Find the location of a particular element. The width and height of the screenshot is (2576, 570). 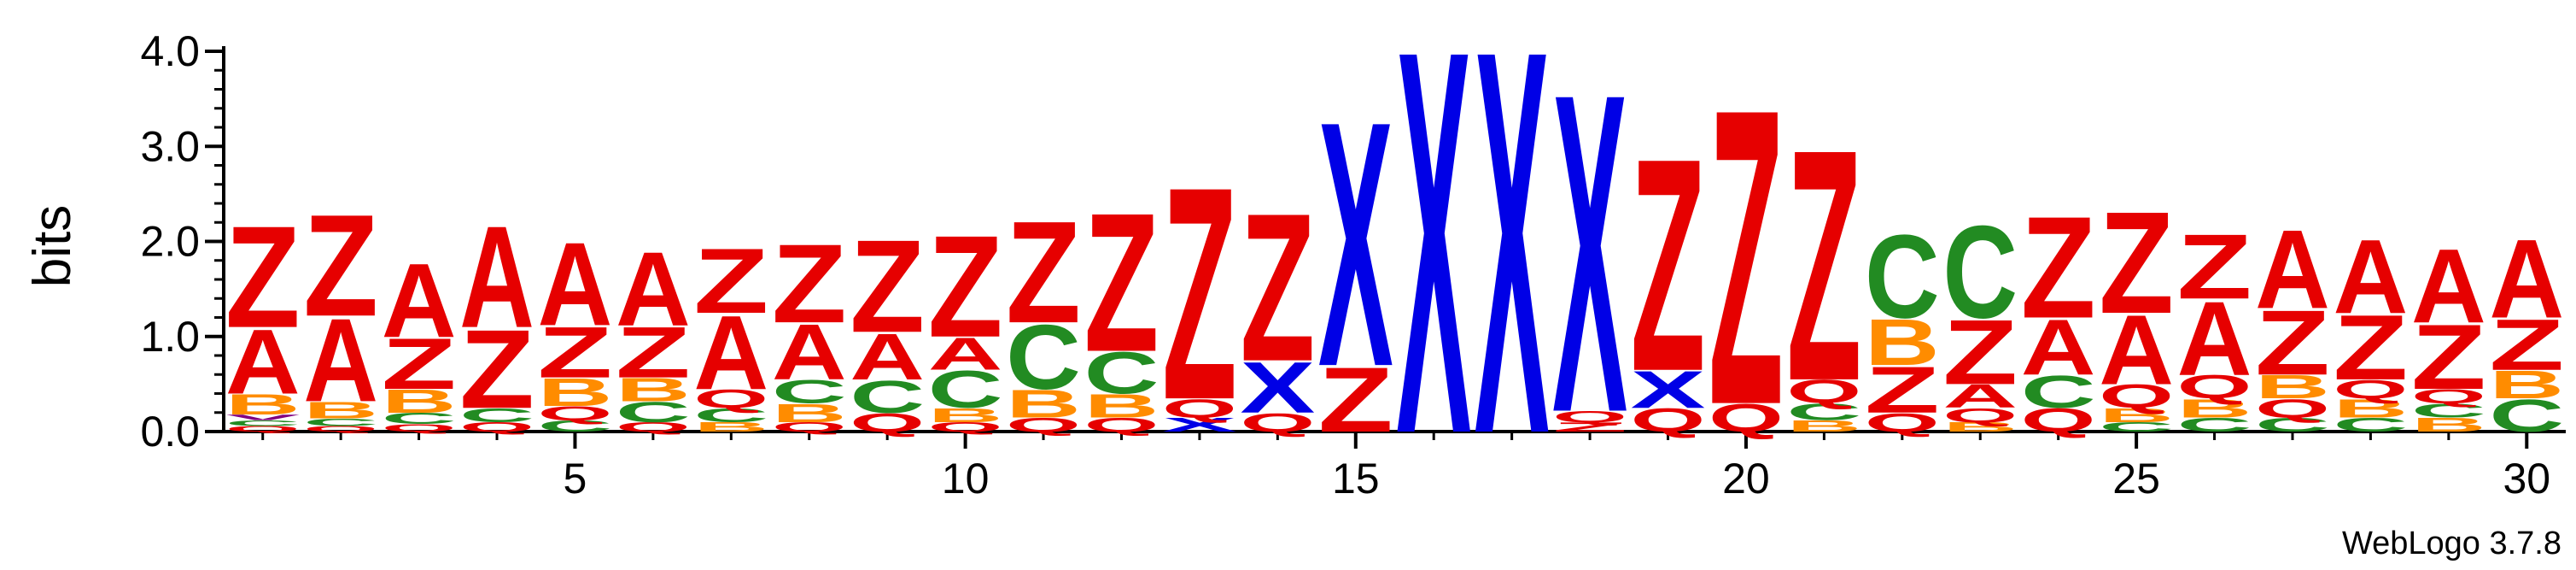

x-axis: 5 10 15 20 25 30 is located at coordinates (1395, 466).